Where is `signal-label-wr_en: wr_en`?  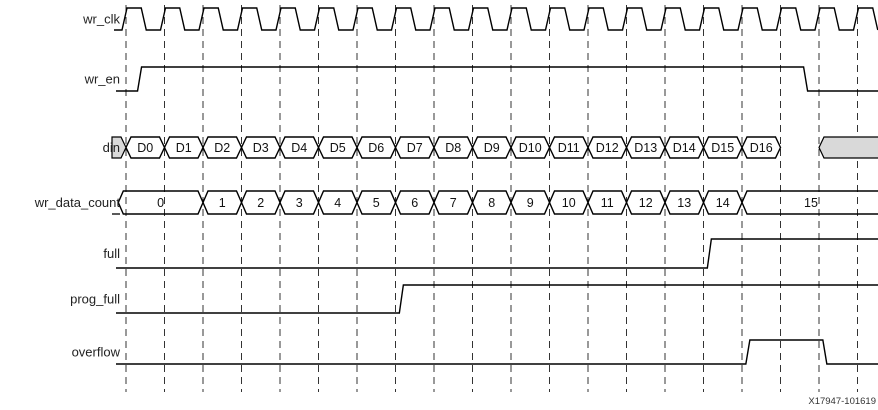 signal-label-wr_en: wr_en is located at coordinates (102, 79).